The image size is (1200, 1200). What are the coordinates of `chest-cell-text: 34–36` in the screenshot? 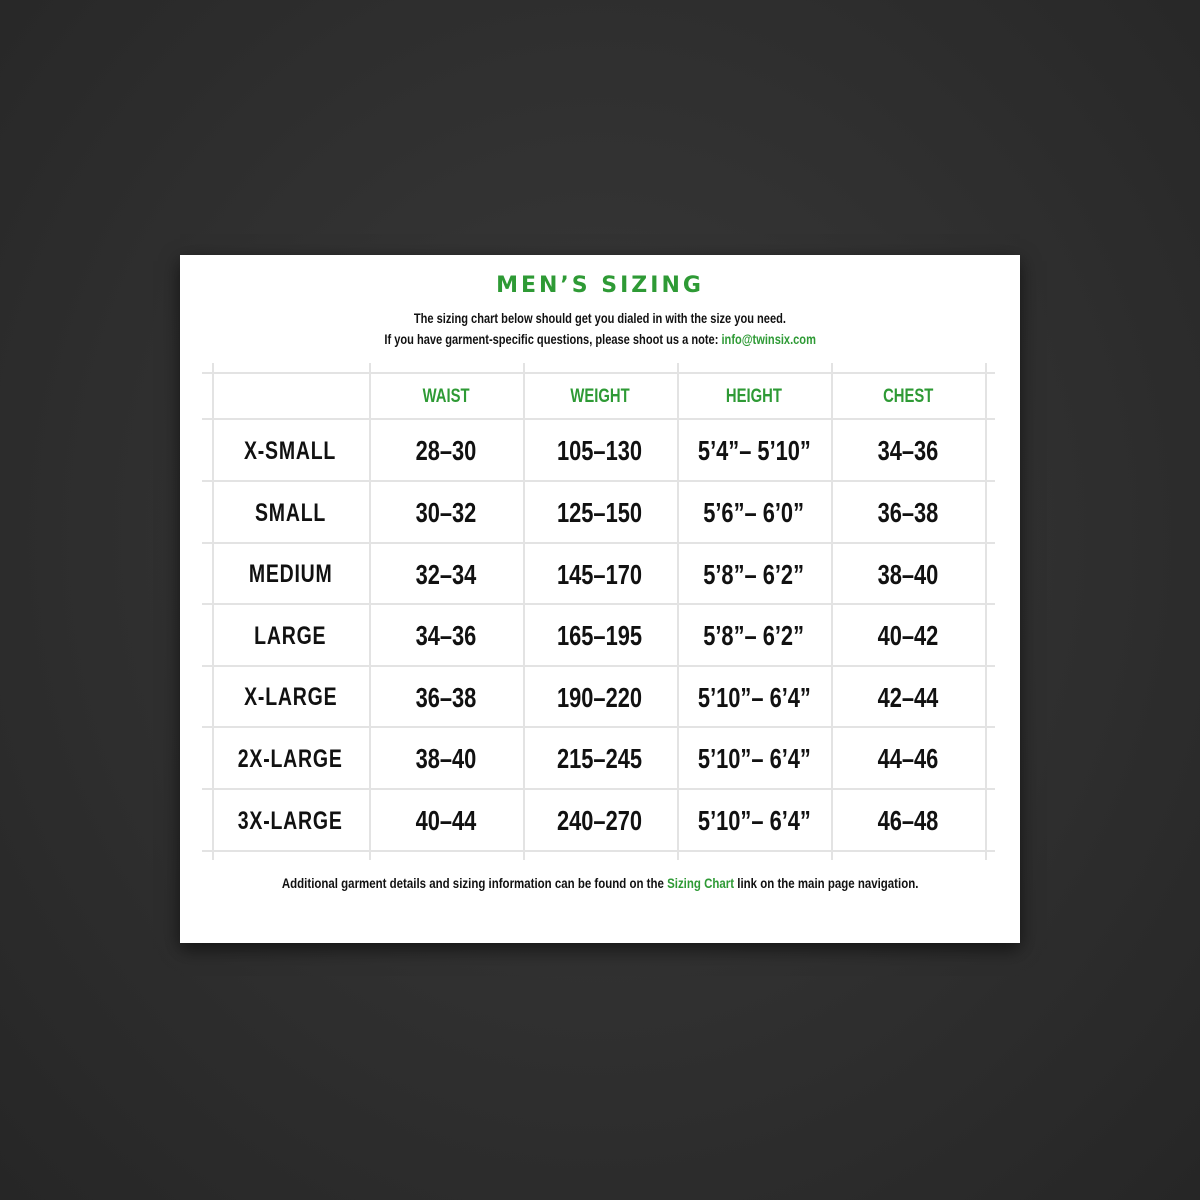 It's located at (908, 450).